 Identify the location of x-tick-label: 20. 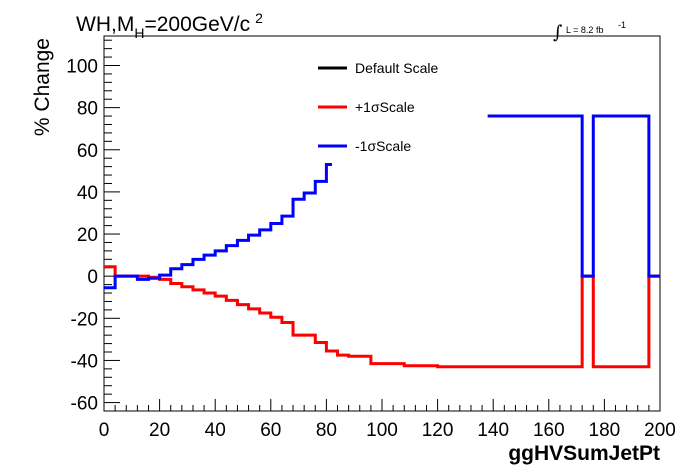
(159, 430).